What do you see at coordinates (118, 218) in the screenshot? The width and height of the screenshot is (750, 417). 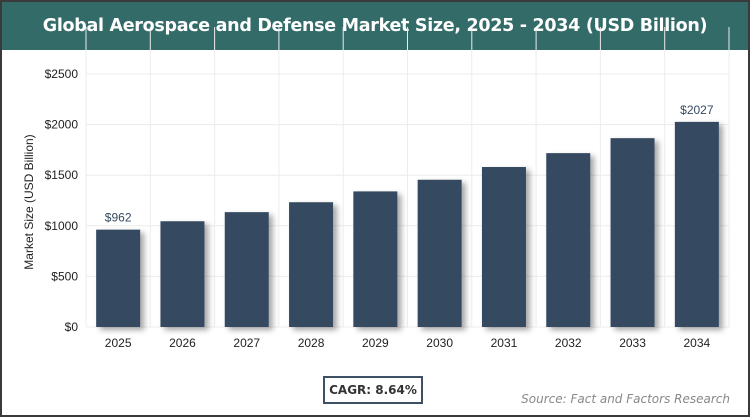 I see `data-label: $962` at bounding box center [118, 218].